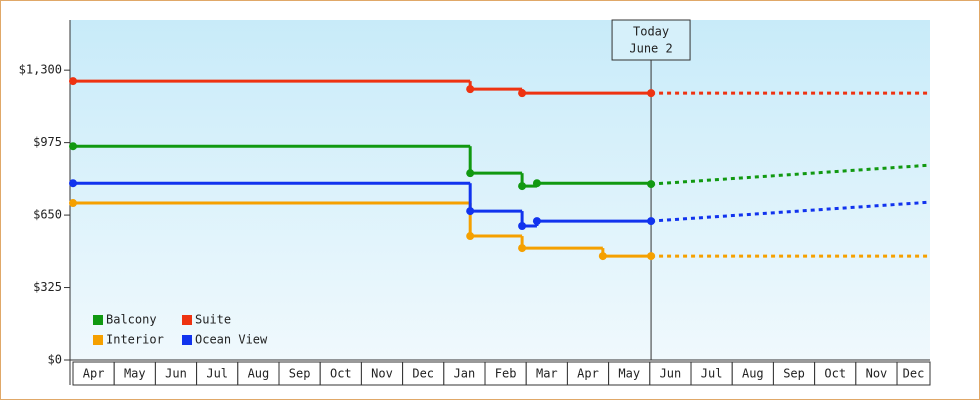 This screenshot has height=400, width=980. I want to click on today-box, so click(651, 40).